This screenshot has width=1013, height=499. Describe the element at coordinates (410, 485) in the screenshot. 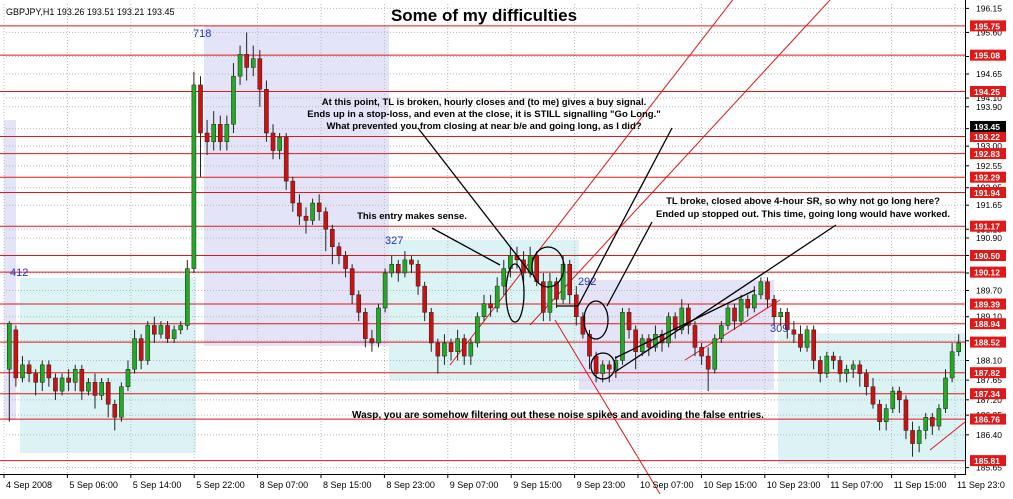

I see `time-tick-label: 8 Sep 23:00` at that location.